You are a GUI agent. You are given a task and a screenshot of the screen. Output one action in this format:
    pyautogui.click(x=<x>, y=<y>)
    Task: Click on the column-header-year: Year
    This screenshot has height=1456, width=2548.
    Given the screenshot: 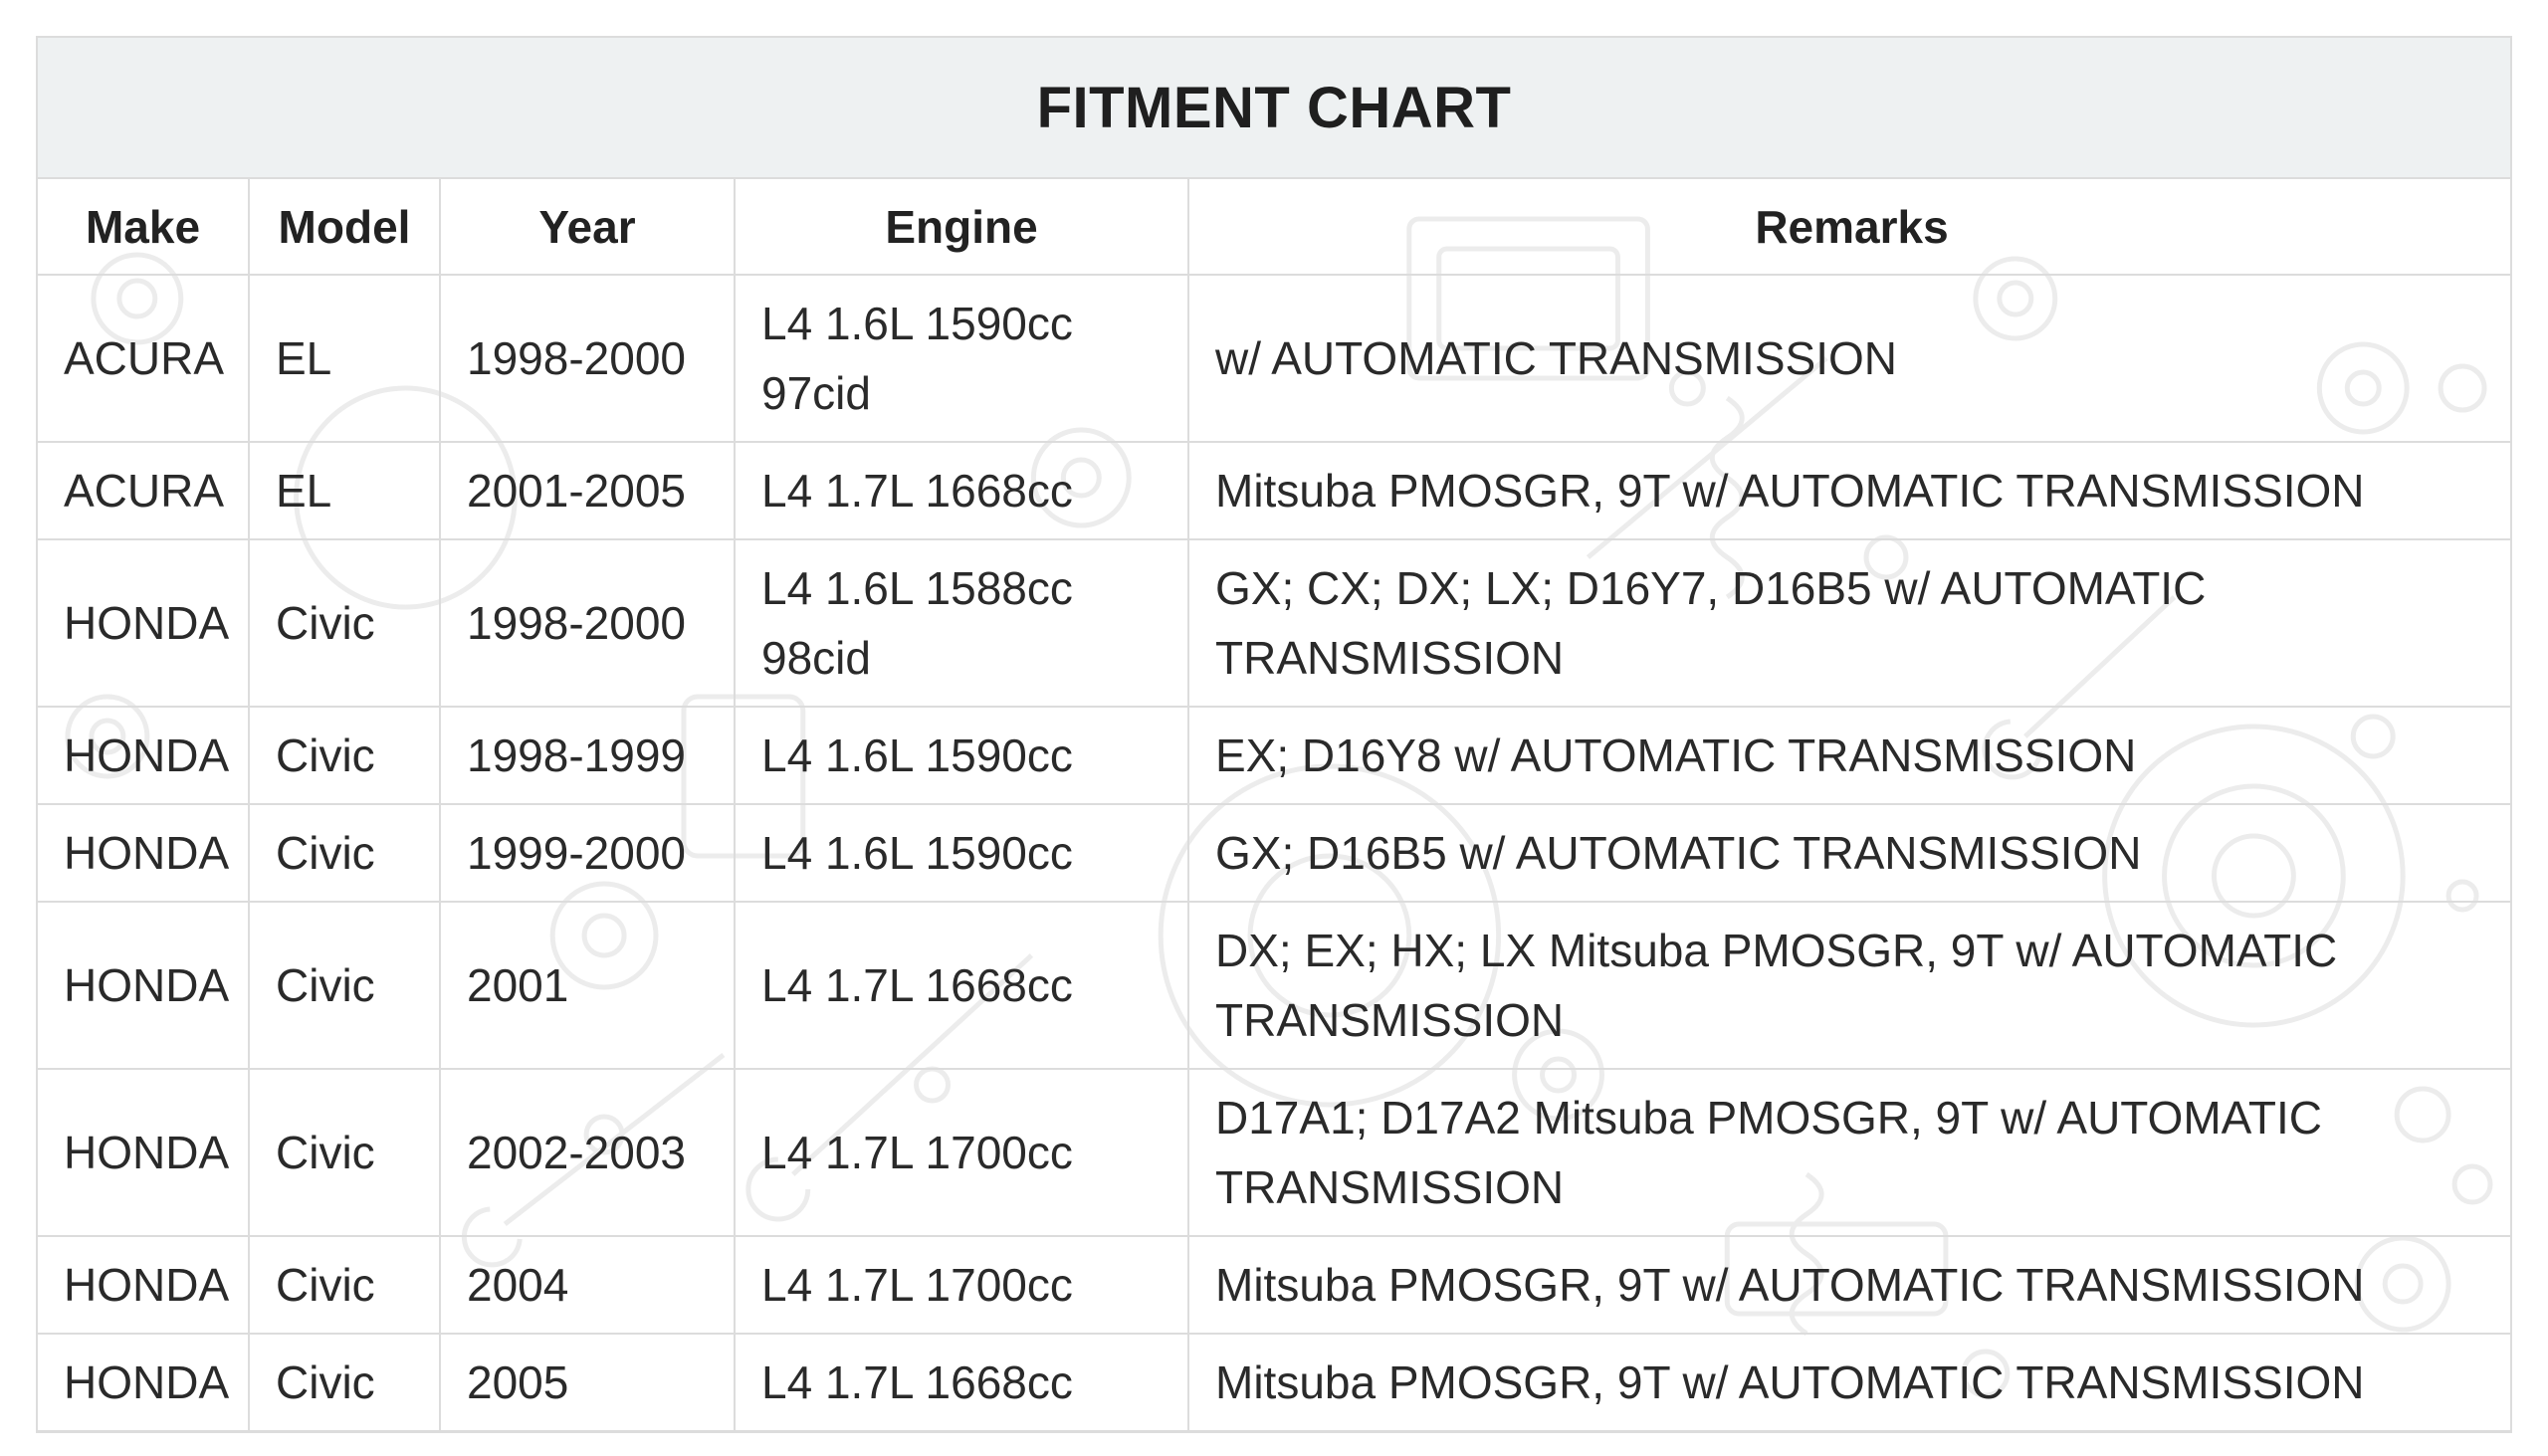 What is the action you would take?
    pyautogui.click(x=587, y=227)
    